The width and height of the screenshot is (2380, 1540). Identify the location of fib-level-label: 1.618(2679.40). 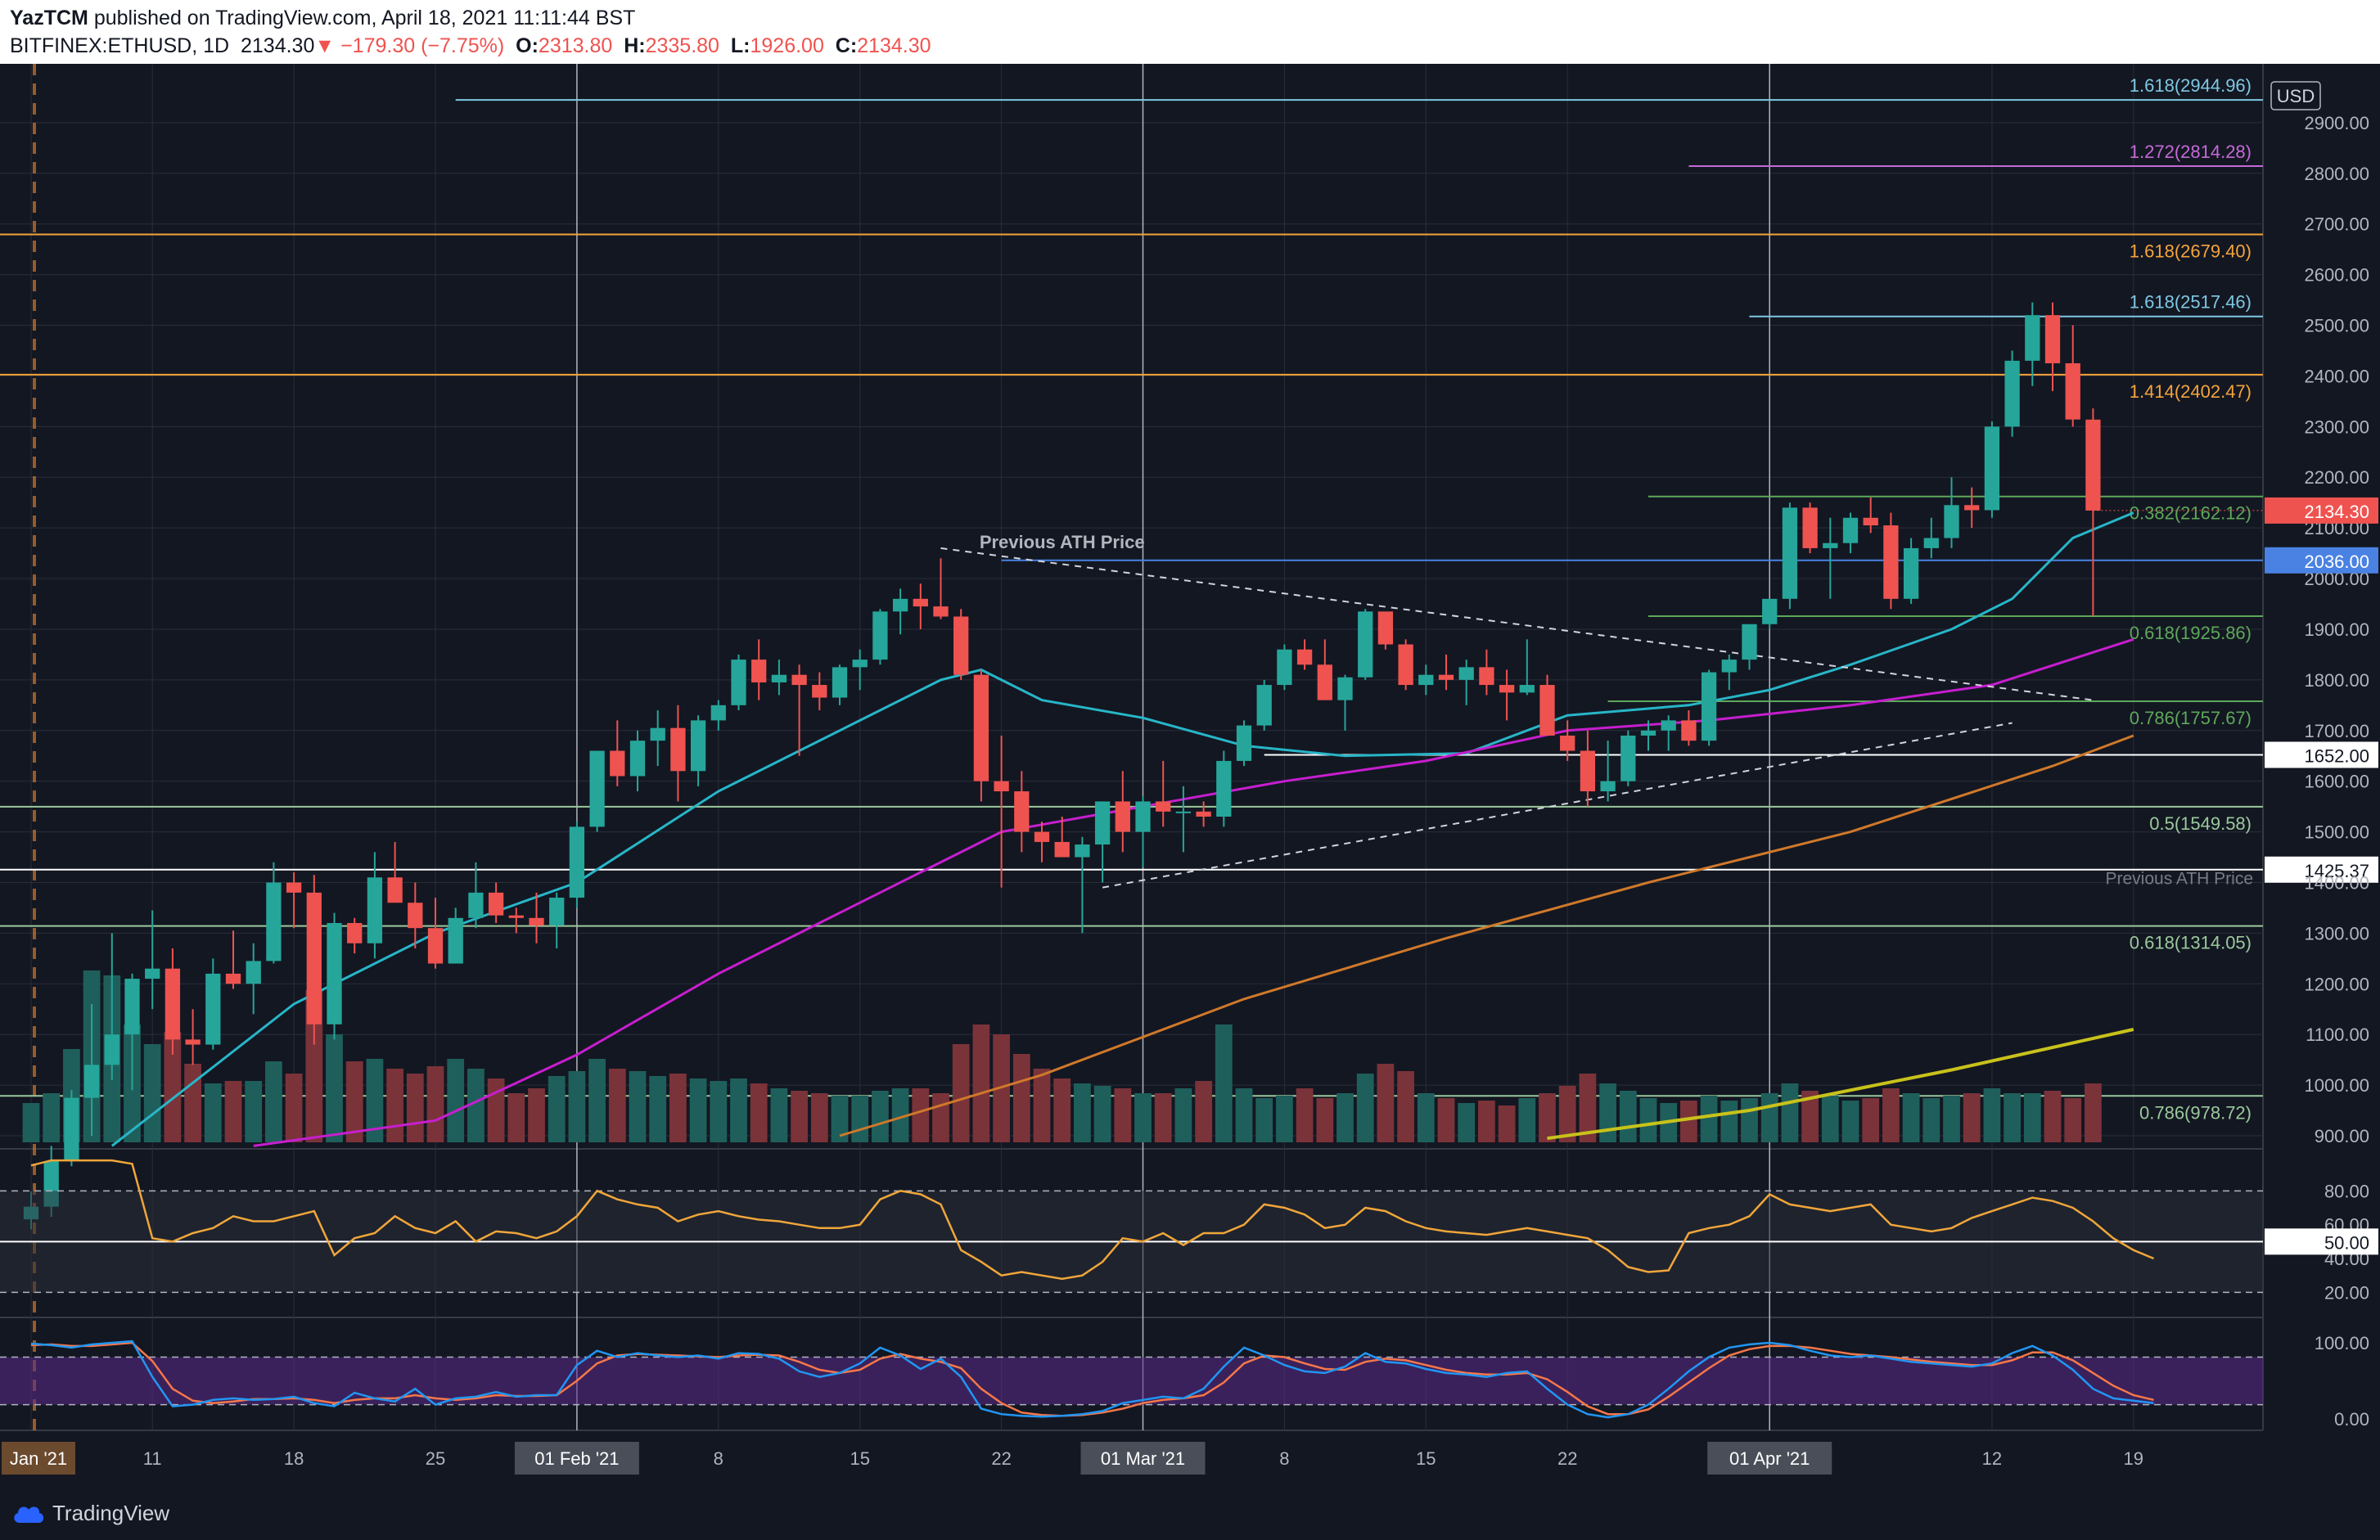
(2191, 251).